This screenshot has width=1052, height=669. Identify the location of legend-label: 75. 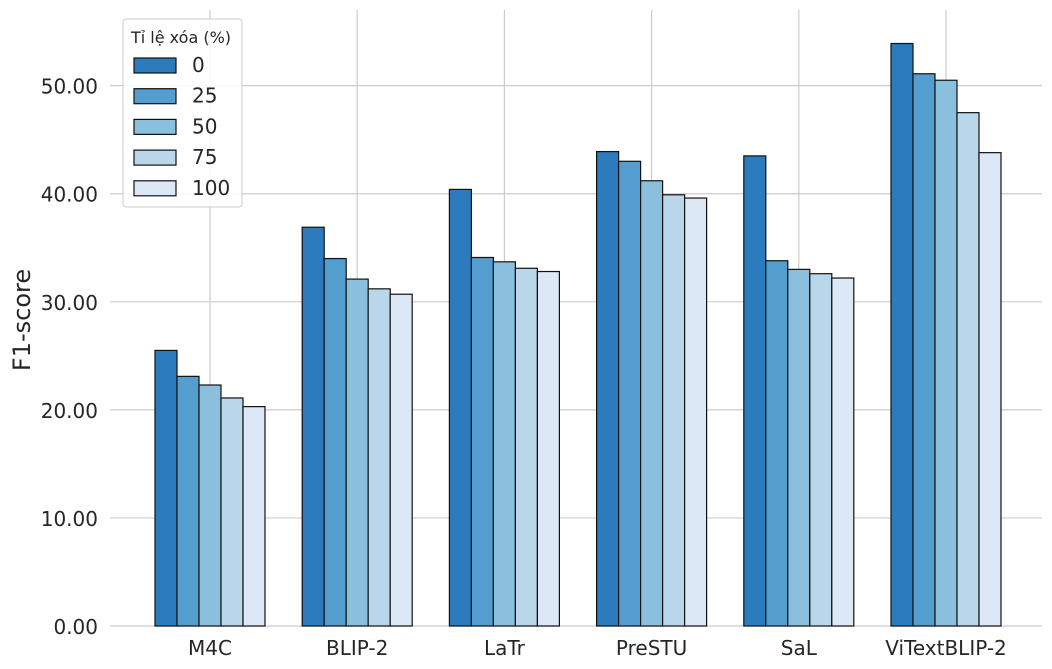
(204, 157).